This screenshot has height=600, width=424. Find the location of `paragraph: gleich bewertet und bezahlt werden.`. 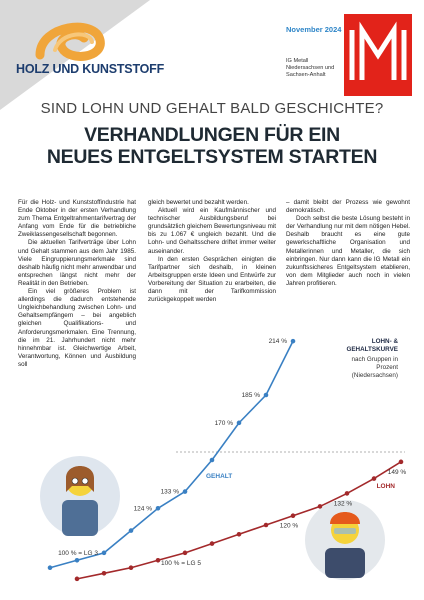

paragraph: gleich bewertet und bezahlt werden. is located at coordinates (198, 202).